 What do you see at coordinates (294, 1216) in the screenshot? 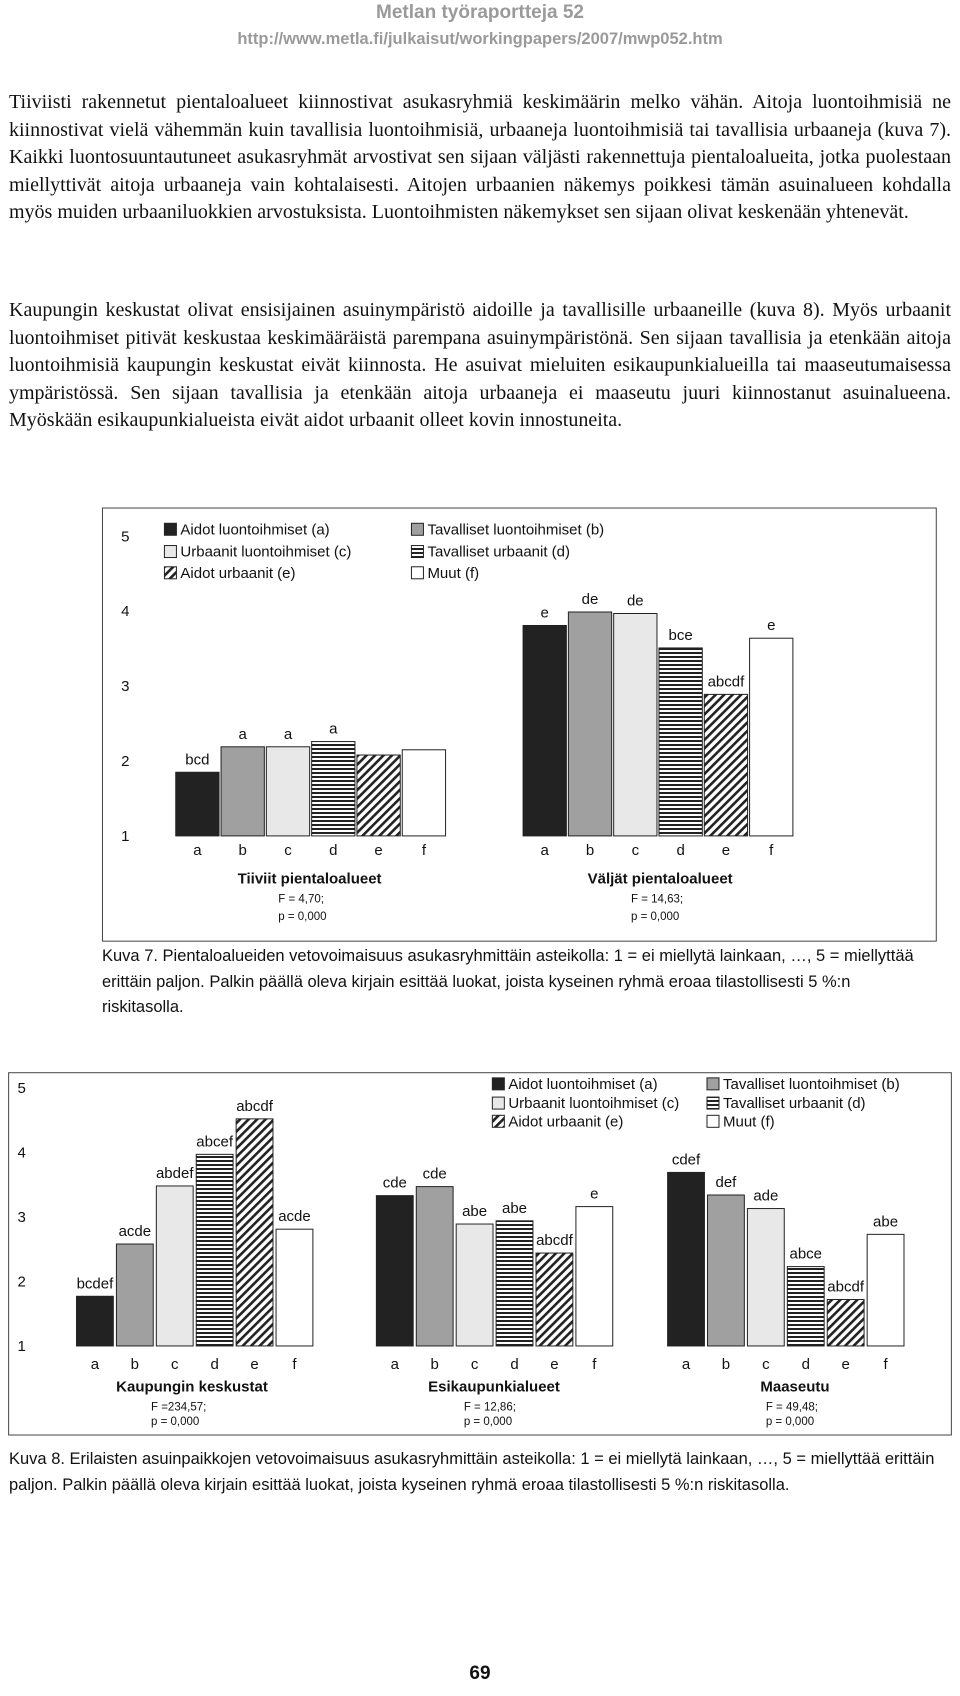
I see `significance-label: acde` at bounding box center [294, 1216].